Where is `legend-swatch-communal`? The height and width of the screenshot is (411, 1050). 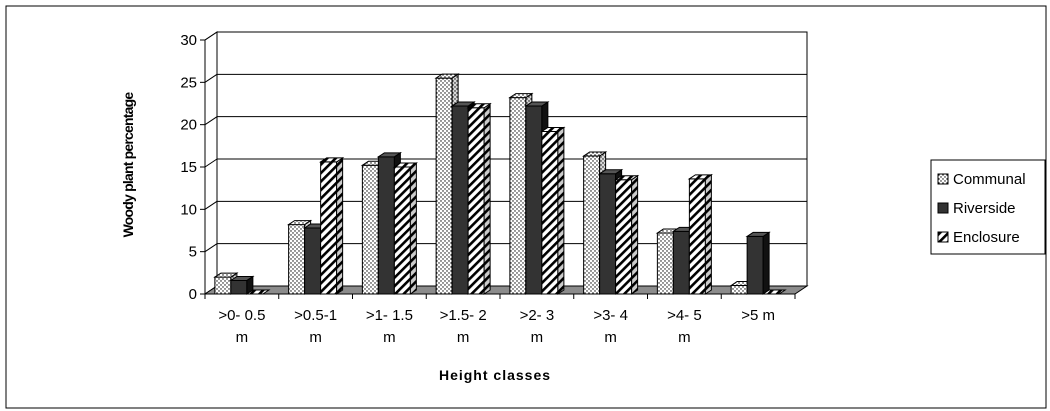 legend-swatch-communal is located at coordinates (943, 179).